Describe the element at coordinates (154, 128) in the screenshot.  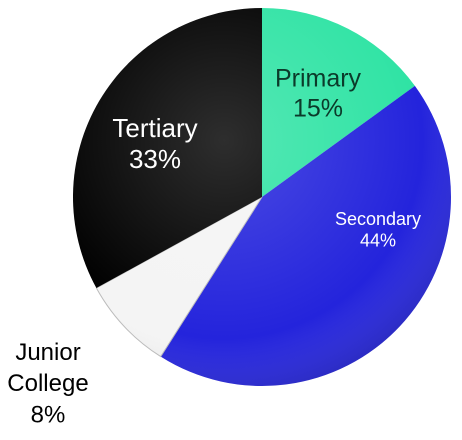
I see `slice-label: Tertiary` at that location.